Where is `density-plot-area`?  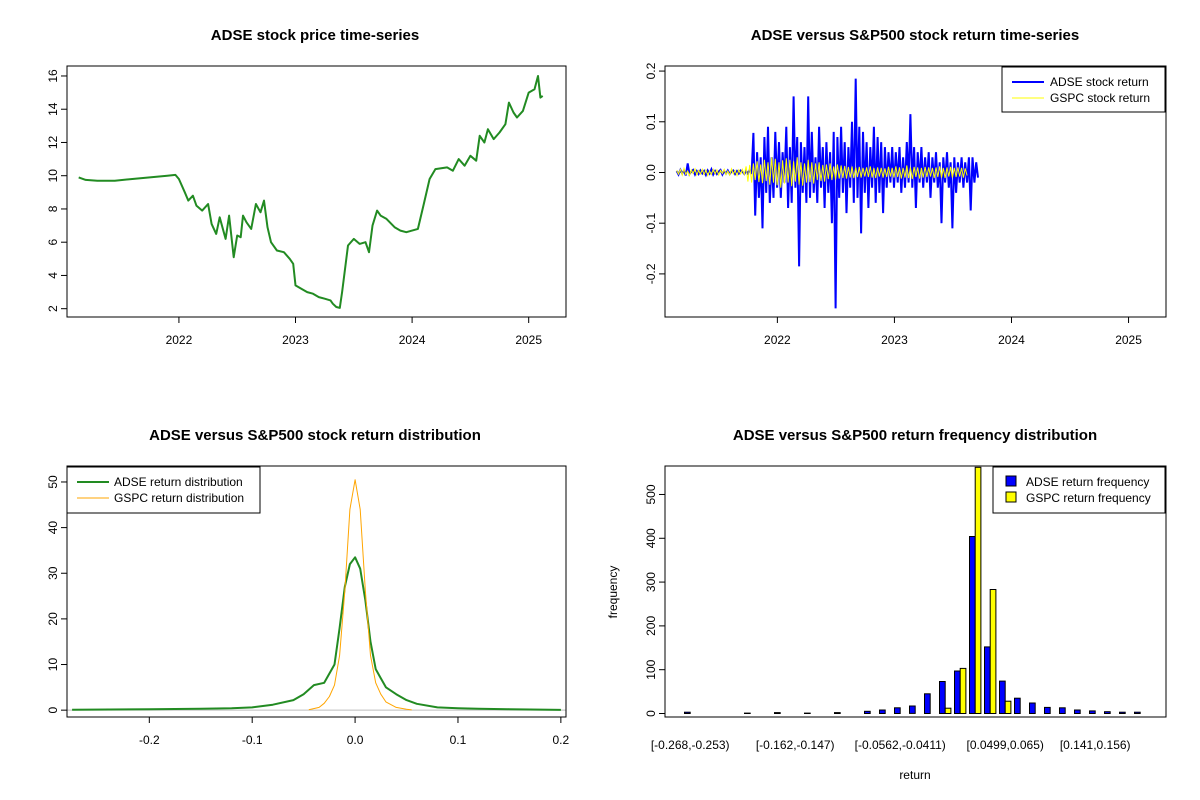 density-plot-area is located at coordinates (316, 595).